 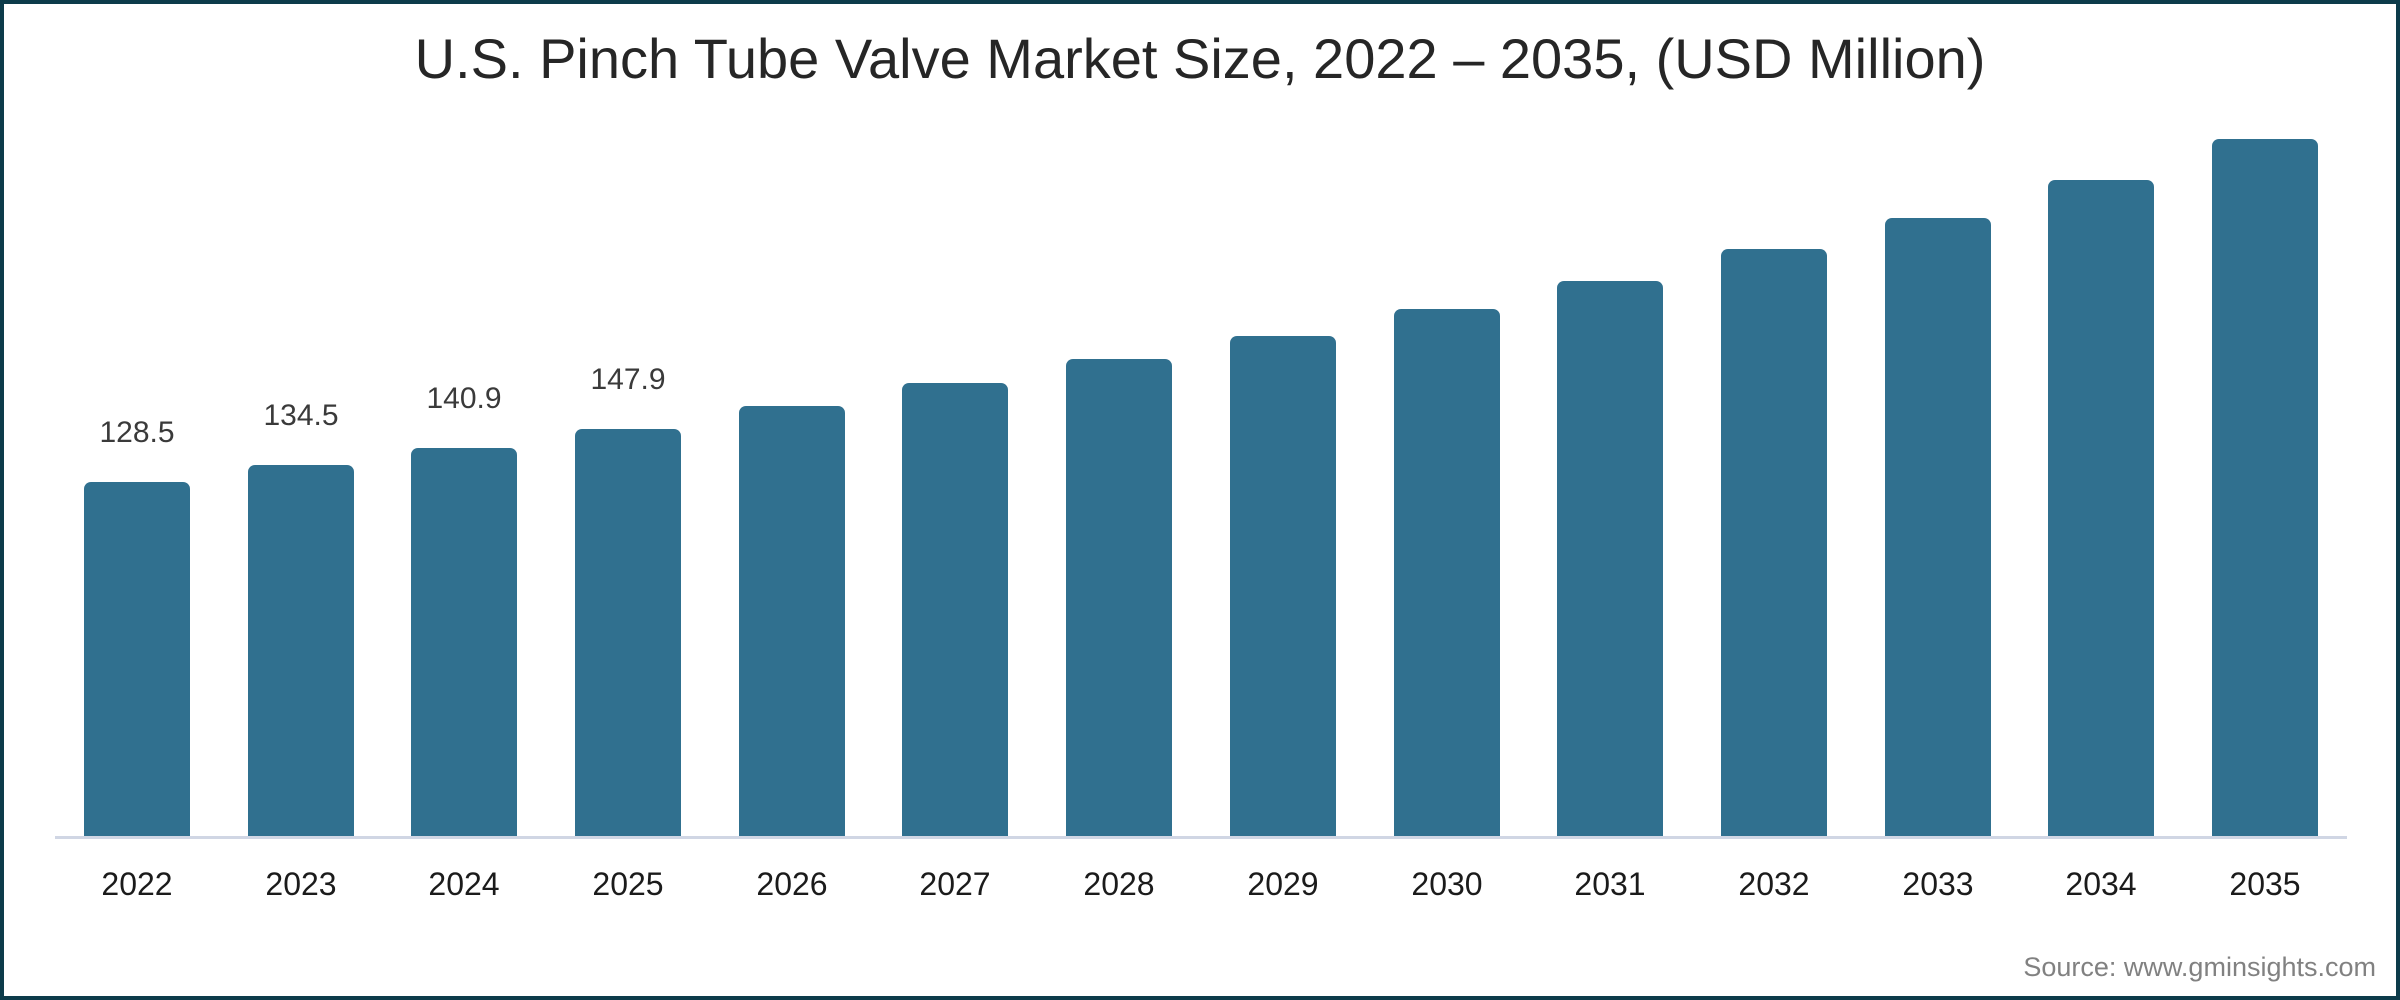 What do you see at coordinates (137, 884) in the screenshot?
I see `year-label-2022: 2022` at bounding box center [137, 884].